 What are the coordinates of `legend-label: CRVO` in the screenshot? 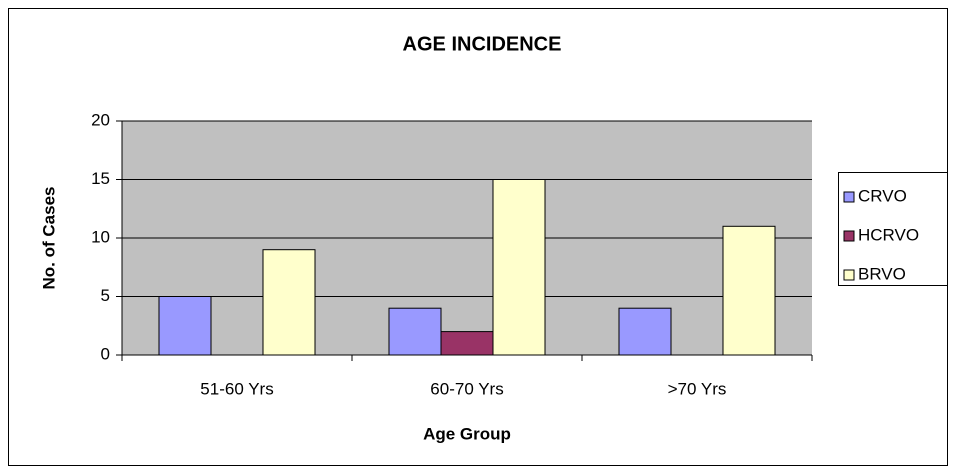 It's located at (882, 195).